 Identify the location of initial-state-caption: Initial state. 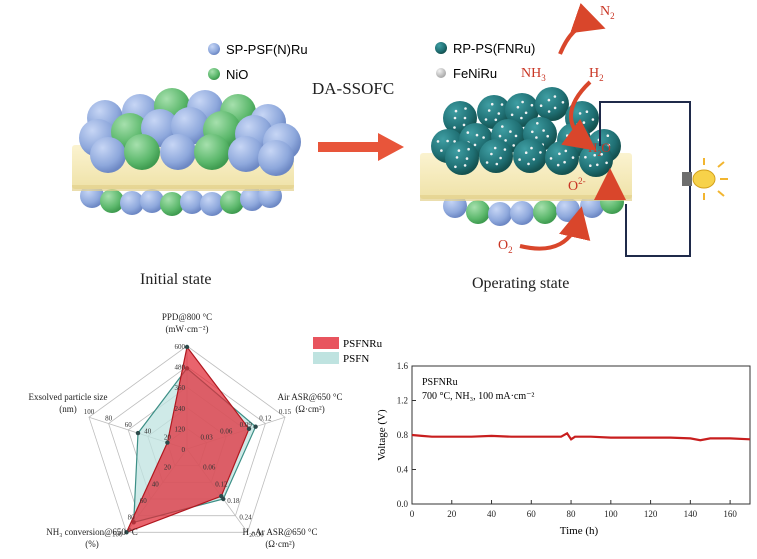
(176, 279).